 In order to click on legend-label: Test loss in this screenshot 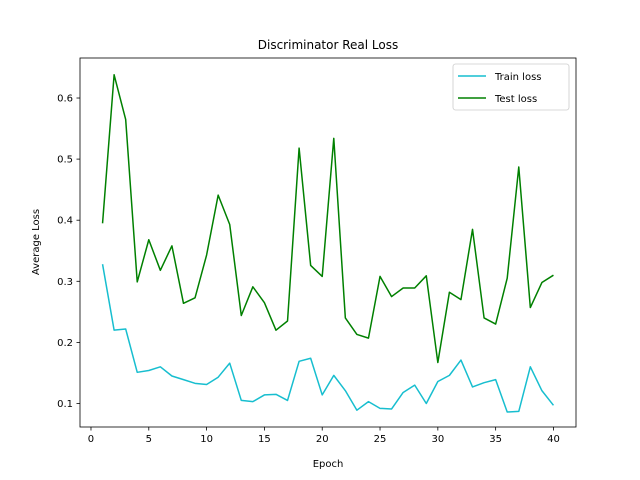, I will do `click(515, 99)`.